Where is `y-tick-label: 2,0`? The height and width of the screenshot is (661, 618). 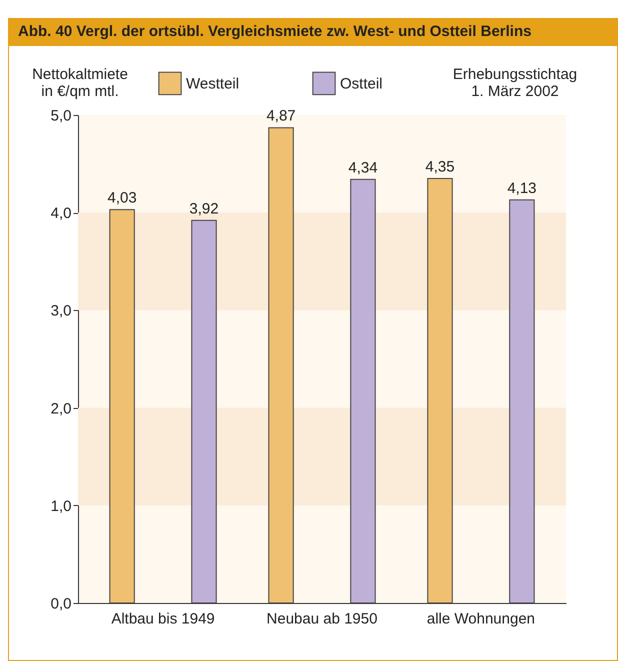 y-tick-label: 2,0 is located at coordinates (61, 409).